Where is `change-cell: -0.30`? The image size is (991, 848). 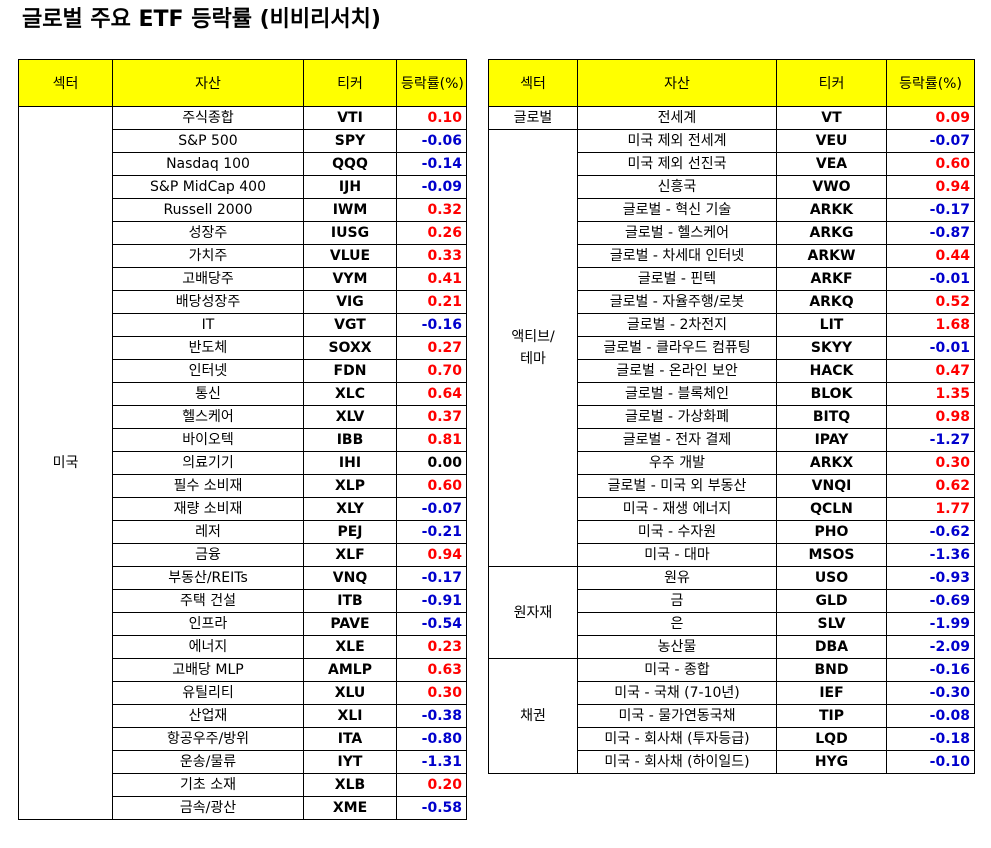
change-cell: -0.30 is located at coordinates (930, 693).